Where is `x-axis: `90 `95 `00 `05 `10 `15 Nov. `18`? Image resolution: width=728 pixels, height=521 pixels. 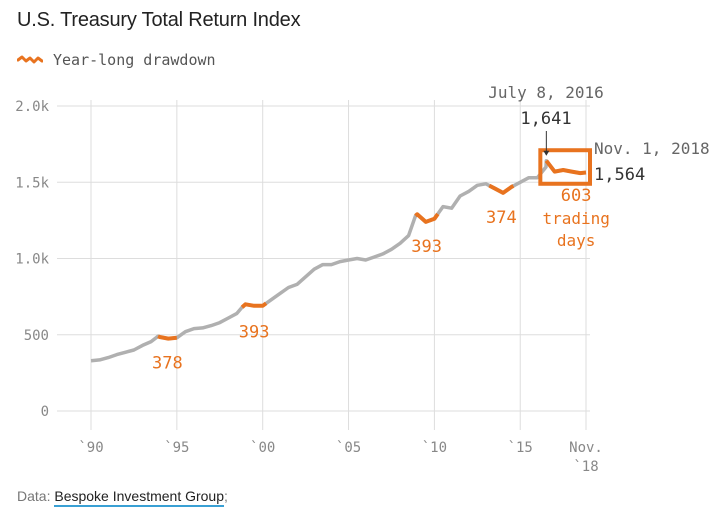
x-axis: `90 `95 `00 `05 `10 `15 Nov. `18 is located at coordinates (340, 457).